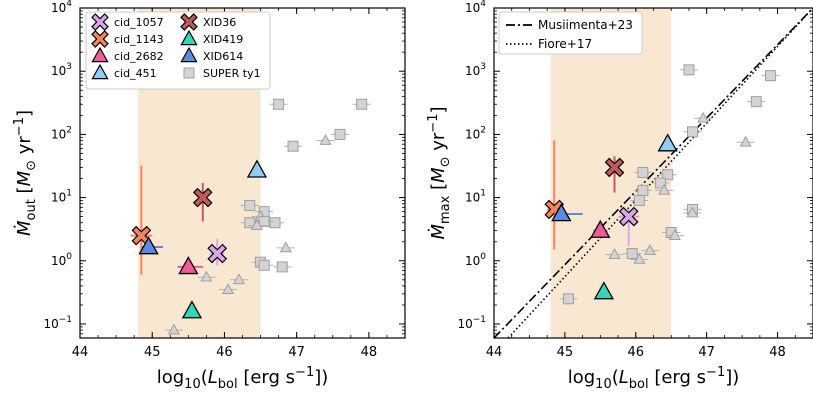 This screenshot has width=813, height=394. Describe the element at coordinates (189, 37) in the screenshot. I see `legend-marker-XID419` at that location.